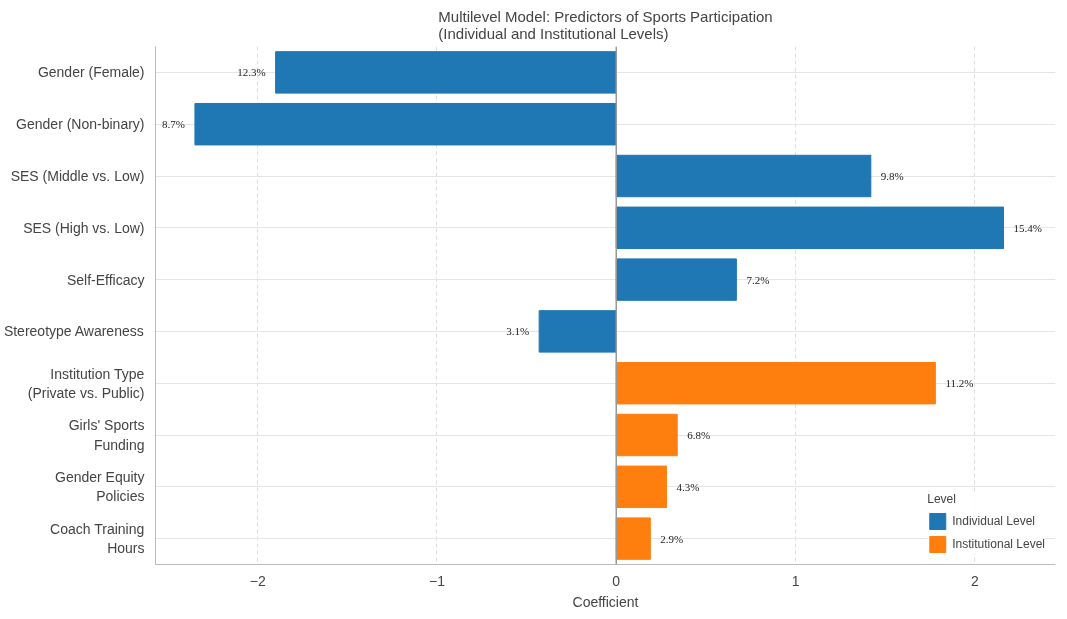  I want to click on text: 11.2%, so click(959, 383).